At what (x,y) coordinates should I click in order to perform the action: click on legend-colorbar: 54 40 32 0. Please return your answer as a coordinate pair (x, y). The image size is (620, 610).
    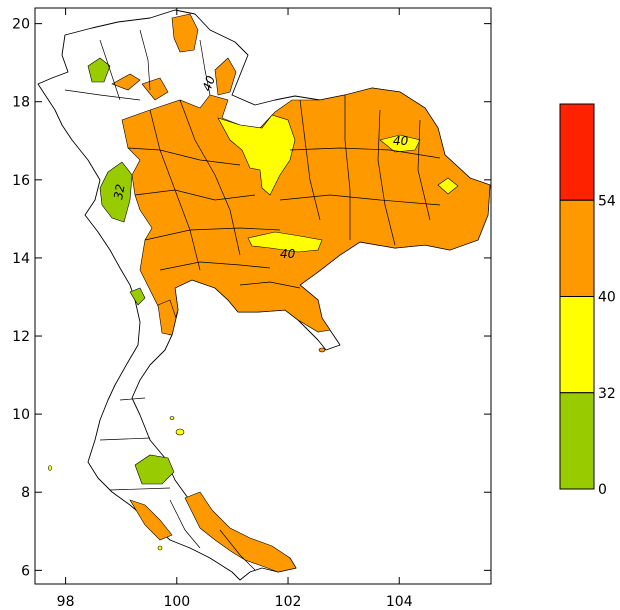
    Looking at the image, I should click on (587, 300).